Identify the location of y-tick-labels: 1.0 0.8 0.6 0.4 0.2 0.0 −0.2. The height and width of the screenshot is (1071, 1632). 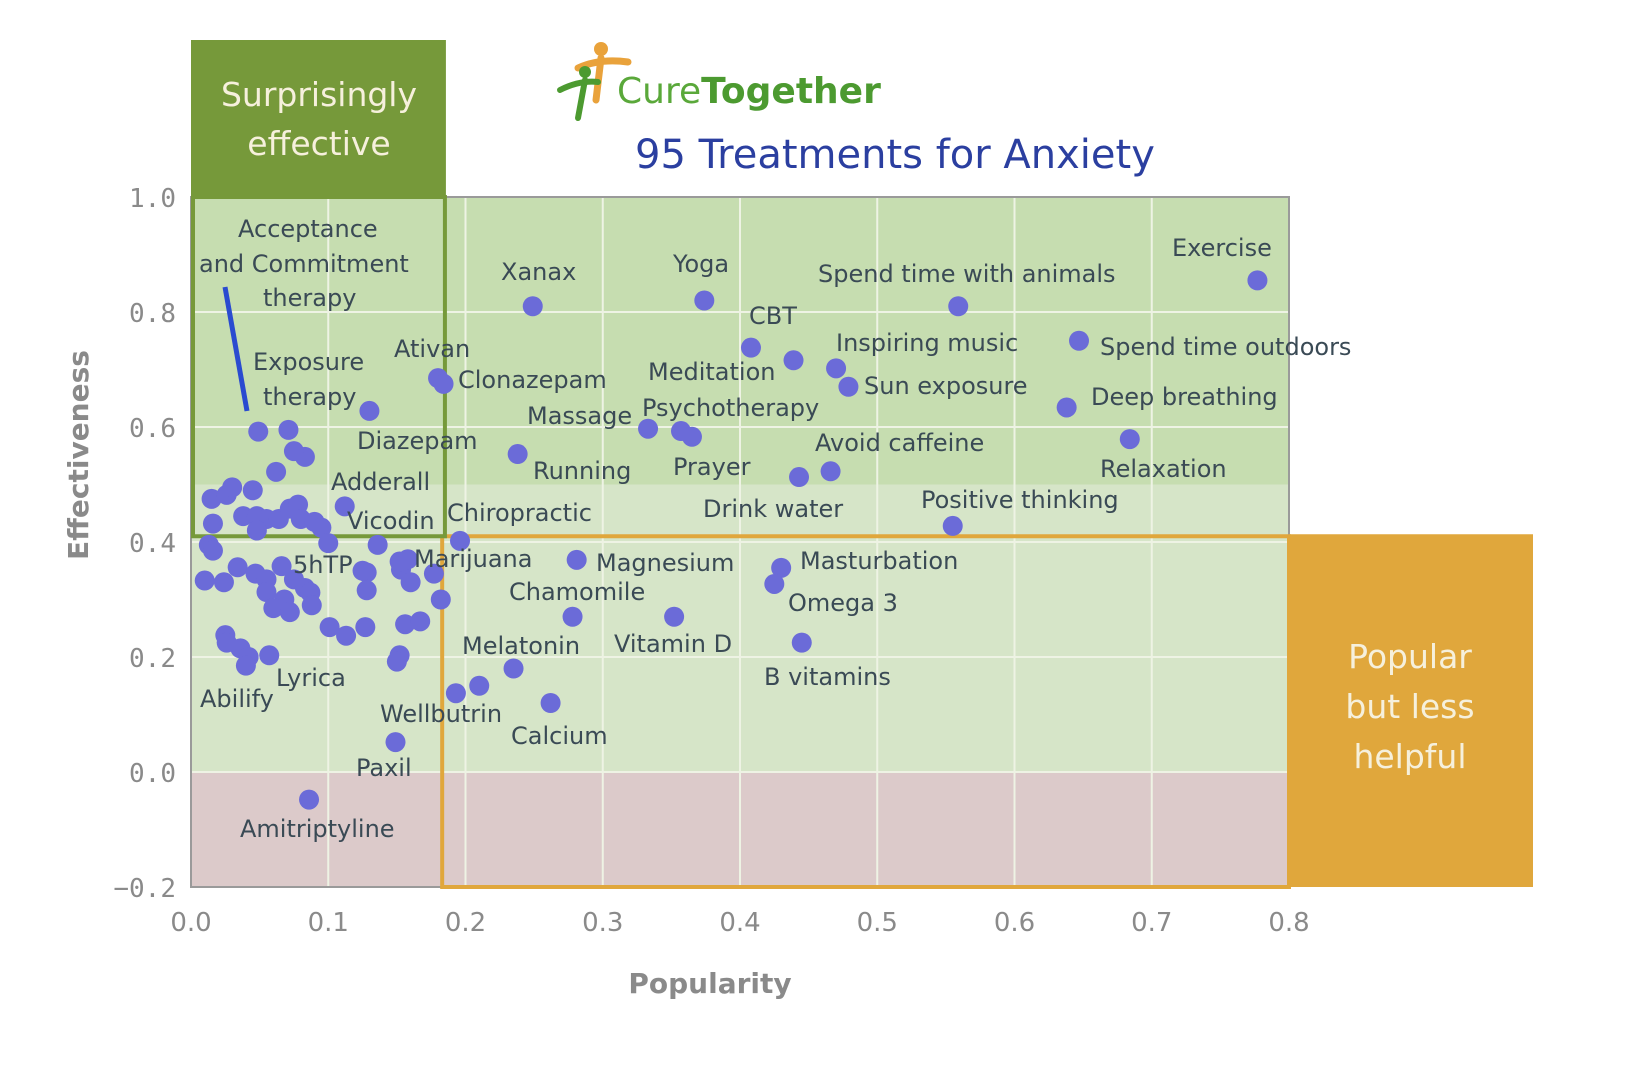
(144, 544).